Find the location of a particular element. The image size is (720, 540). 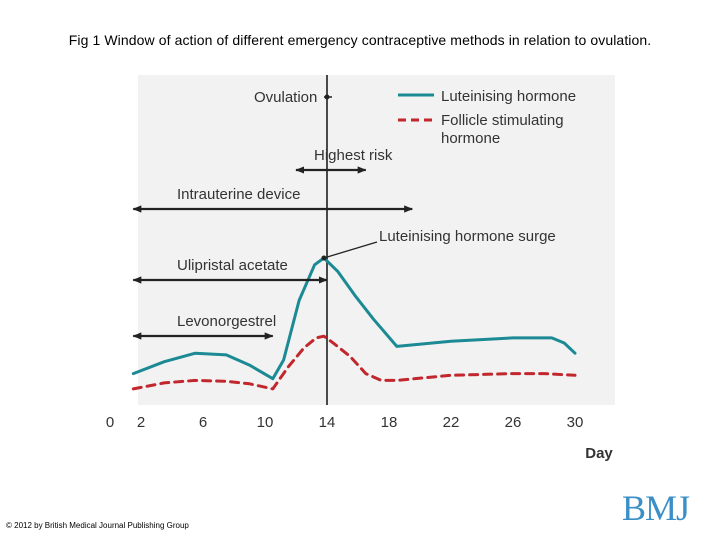

ovulation-label: Ovulation is located at coordinates (285, 97).